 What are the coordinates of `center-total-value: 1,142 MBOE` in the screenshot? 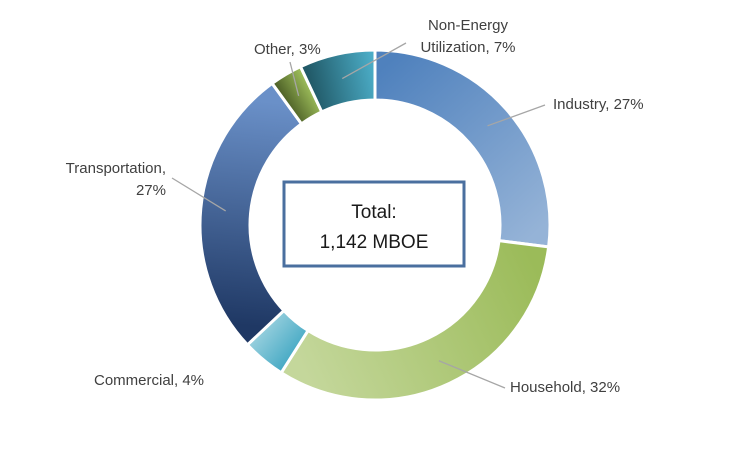 It's located at (374, 242).